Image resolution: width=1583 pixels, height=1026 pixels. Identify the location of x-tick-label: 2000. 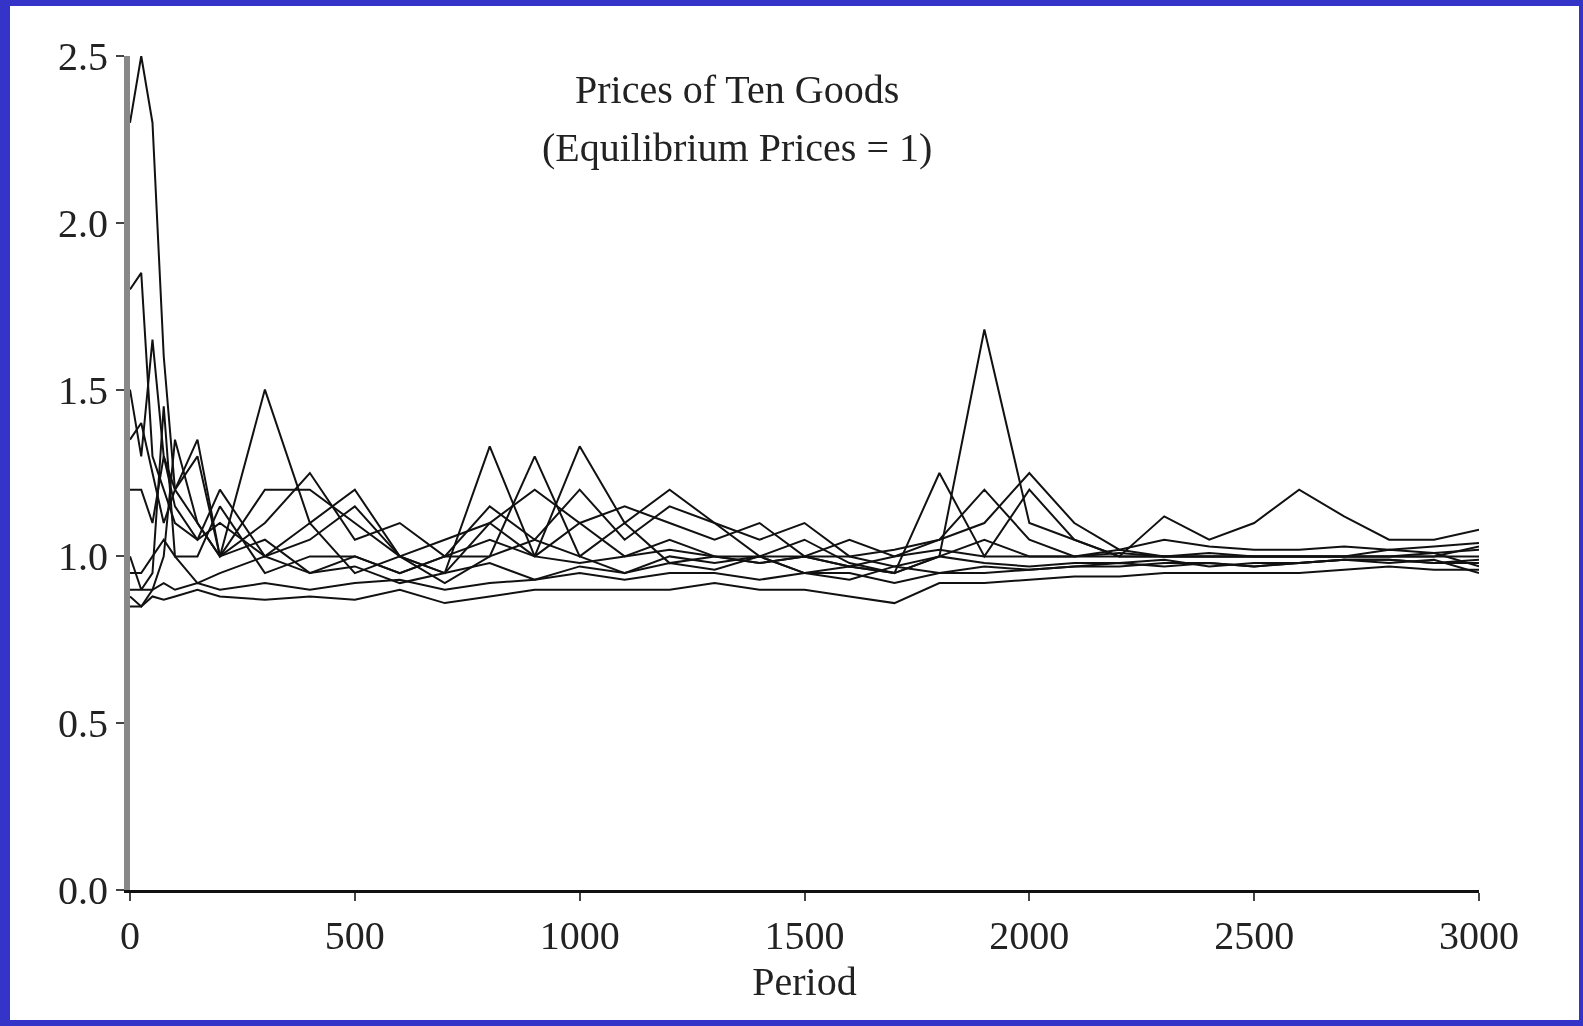
(1029, 935).